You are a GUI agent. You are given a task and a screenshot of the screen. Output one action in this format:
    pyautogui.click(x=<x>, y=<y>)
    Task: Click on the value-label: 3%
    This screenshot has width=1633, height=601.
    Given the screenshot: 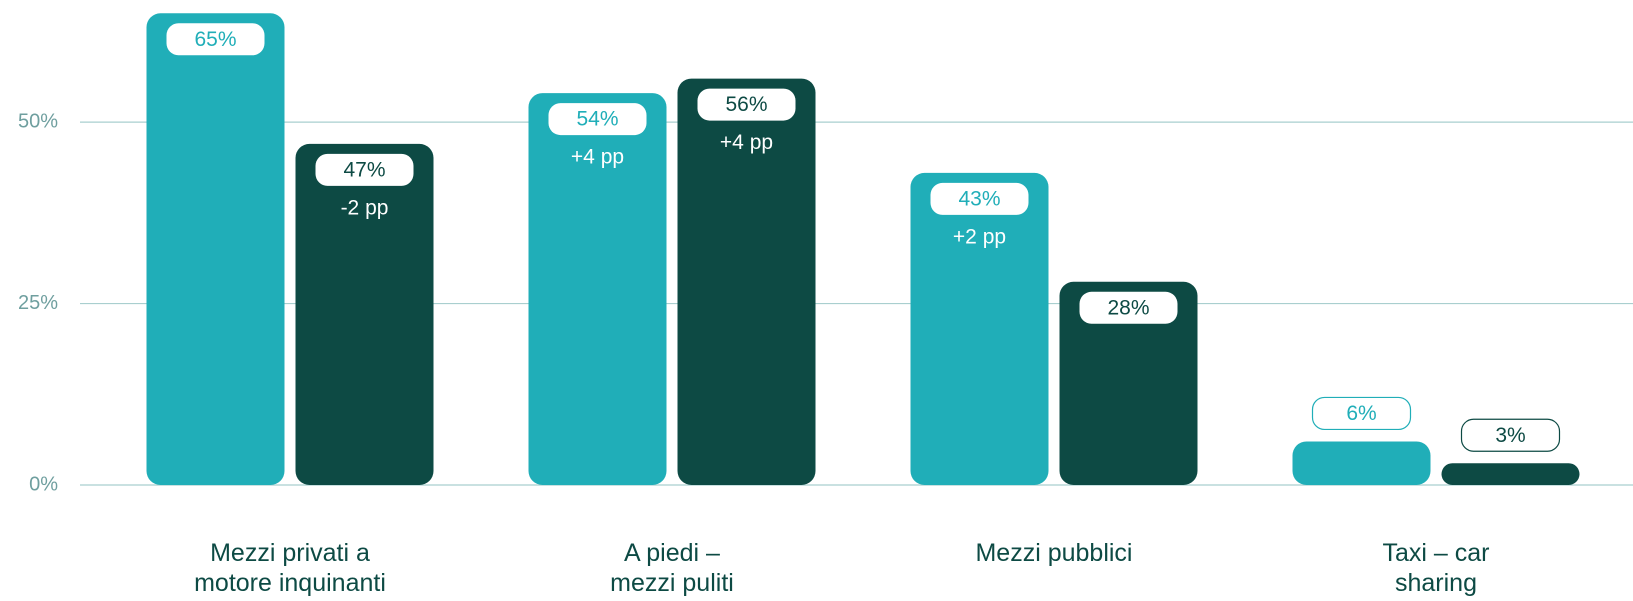 What is the action you would take?
    pyautogui.click(x=1510, y=435)
    